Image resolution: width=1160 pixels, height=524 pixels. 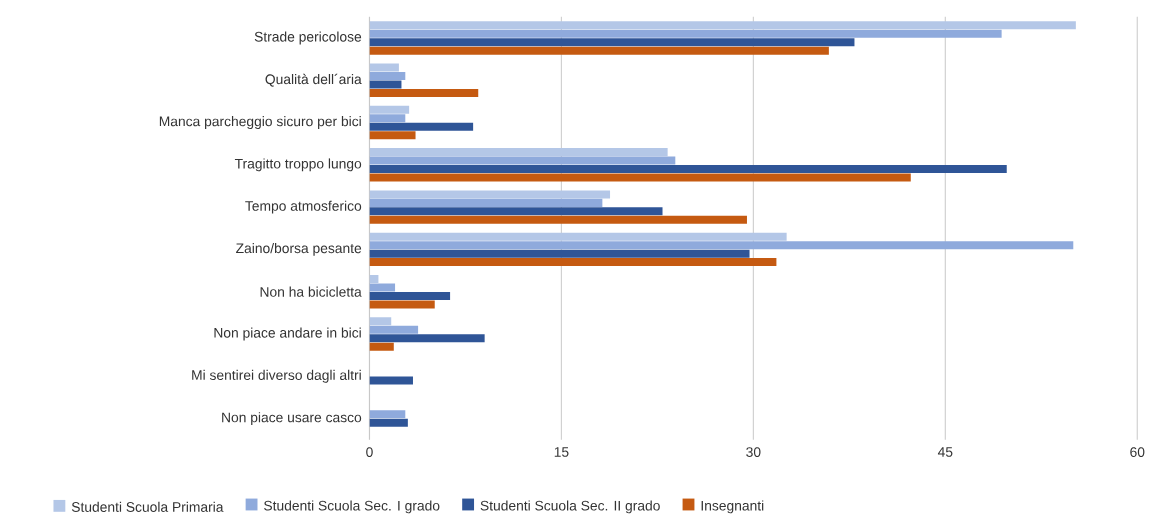 I want to click on legend-label: Insegnanti, so click(x=732, y=507).